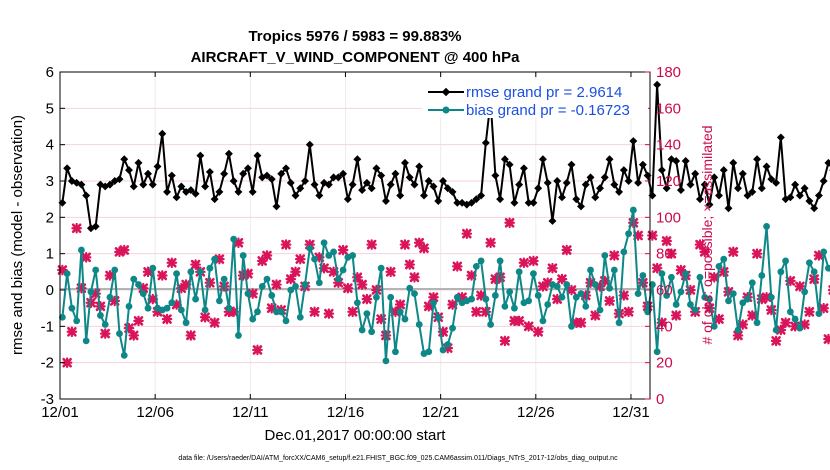 The image size is (830, 470). I want to click on y-right-tick-label: 60, so click(664, 290).